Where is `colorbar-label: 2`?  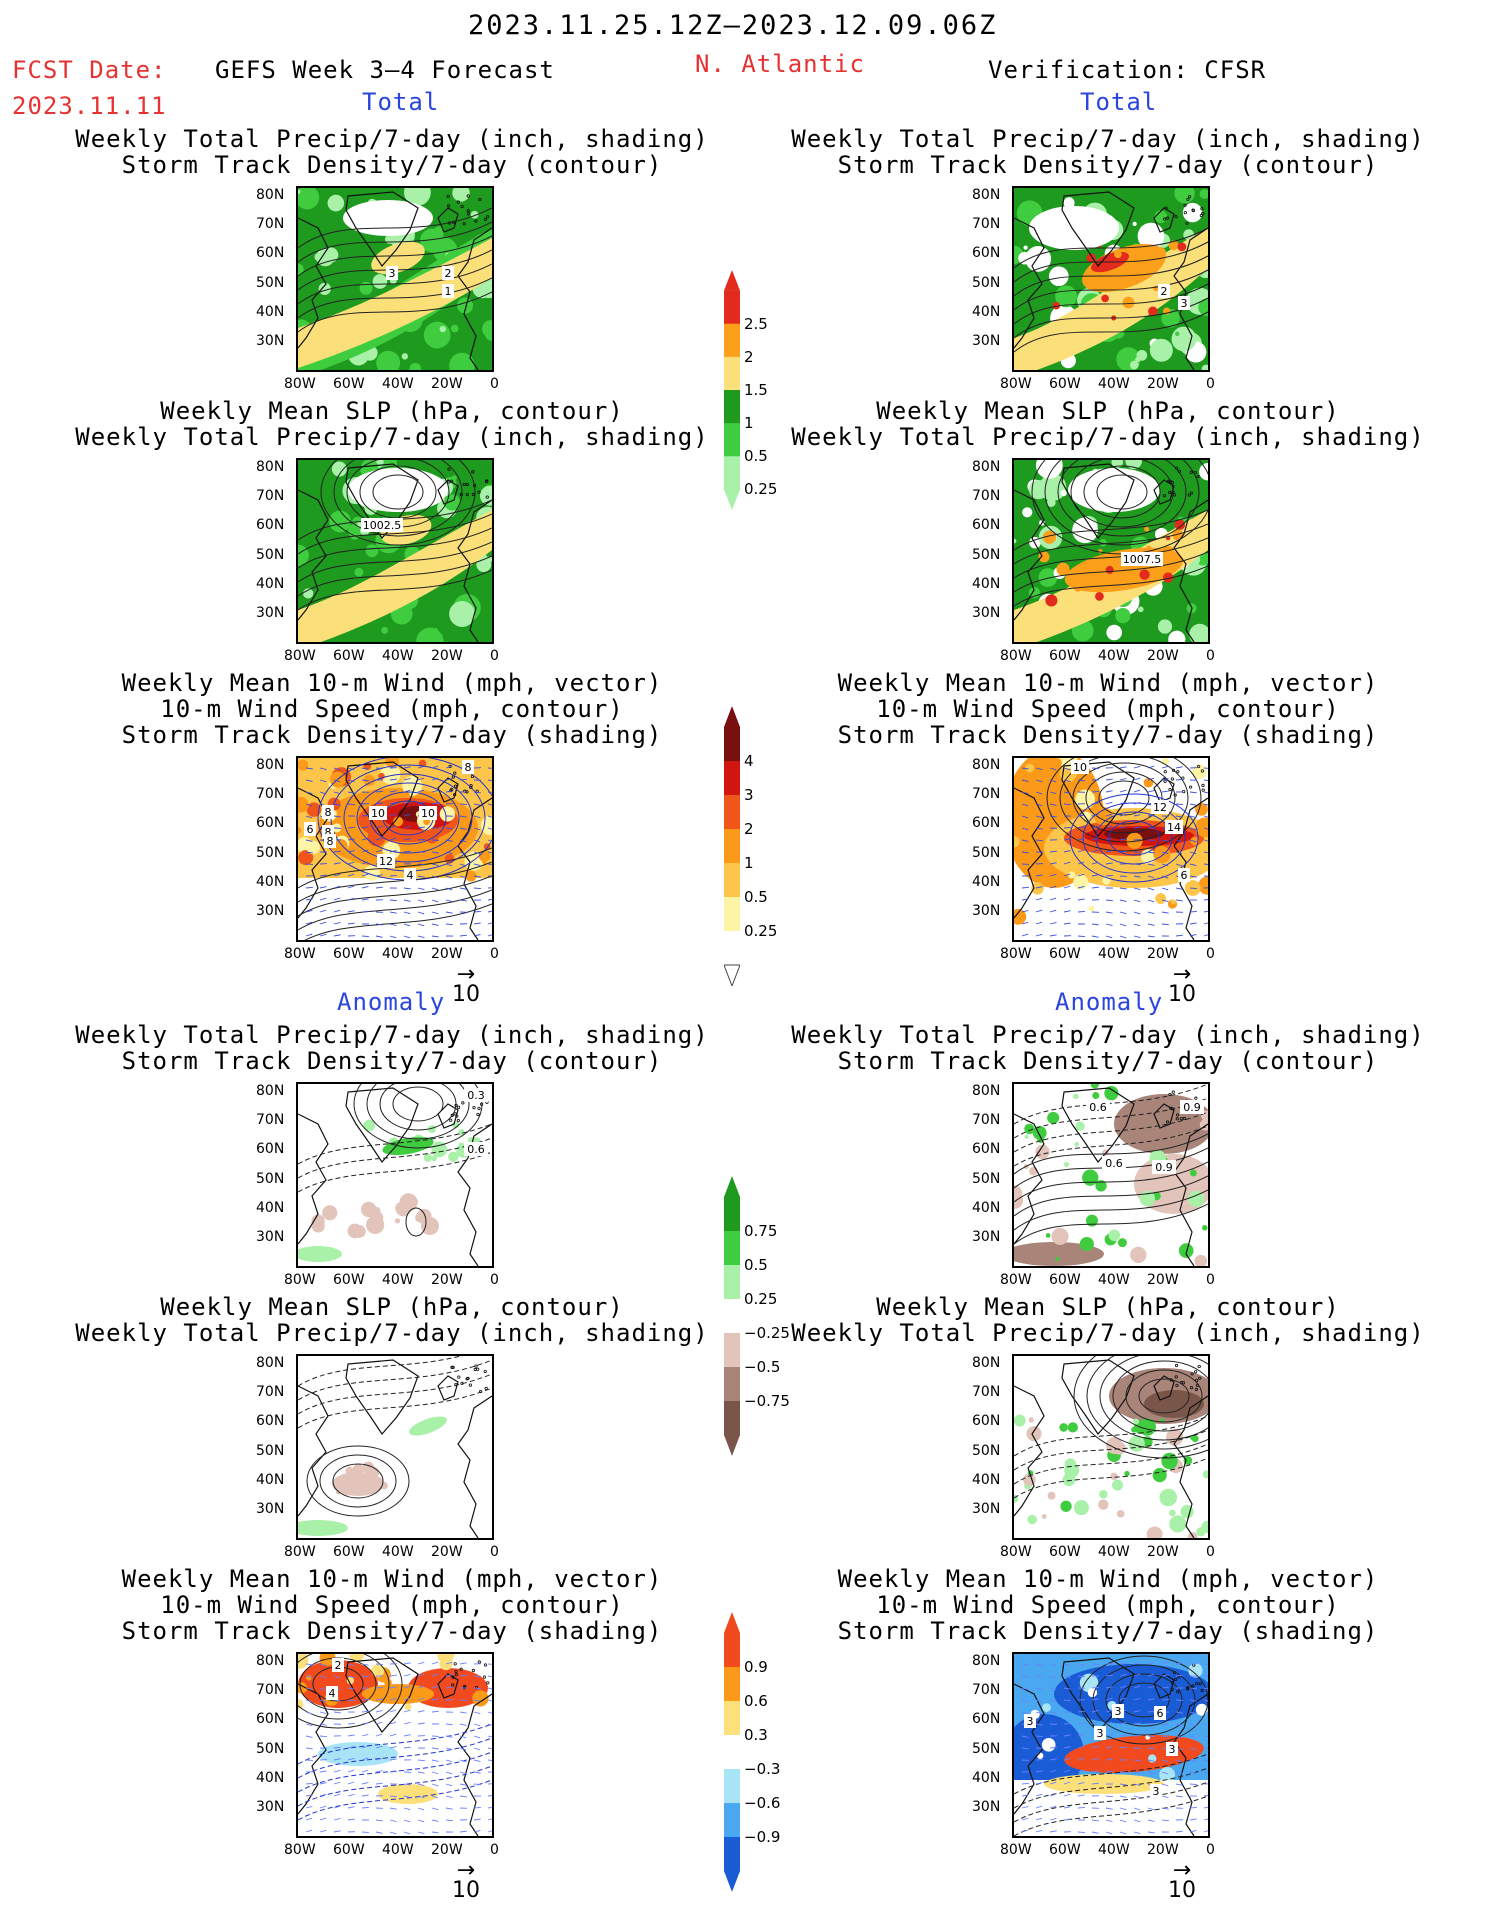 colorbar-label: 2 is located at coordinates (749, 356).